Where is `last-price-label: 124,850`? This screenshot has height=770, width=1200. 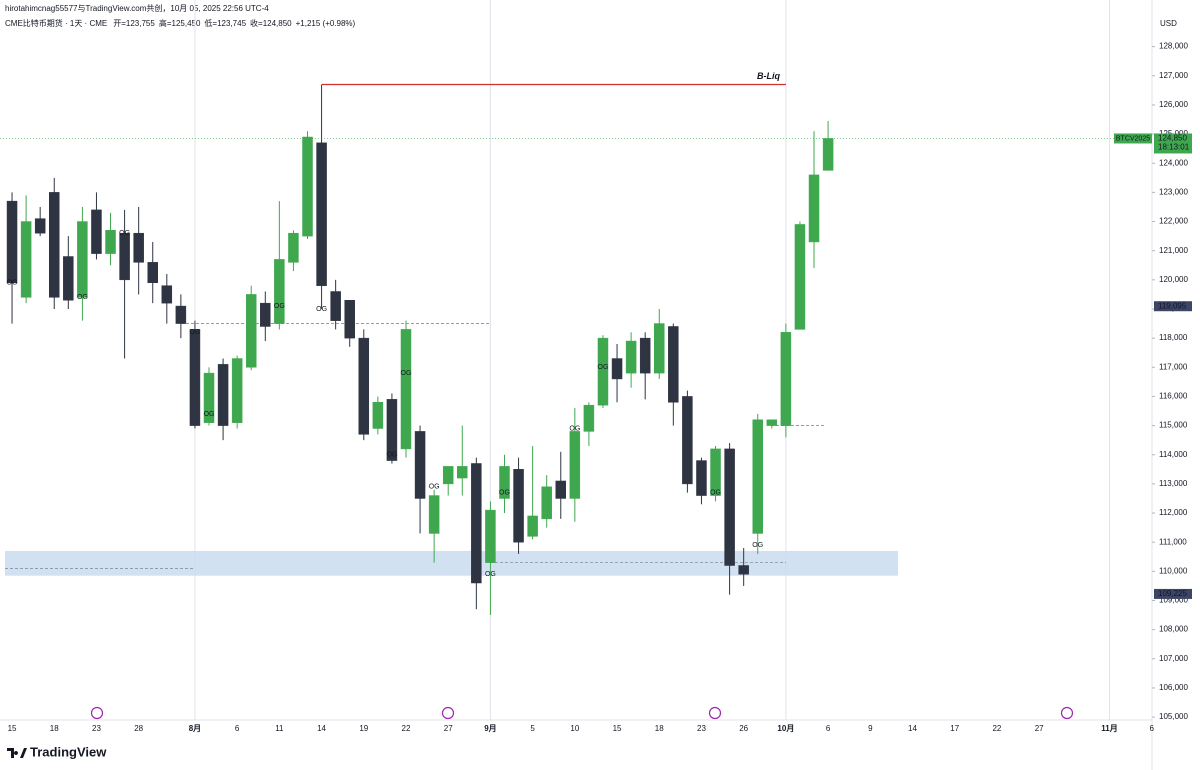
last-price-label: 124,850 is located at coordinates (1172, 138).